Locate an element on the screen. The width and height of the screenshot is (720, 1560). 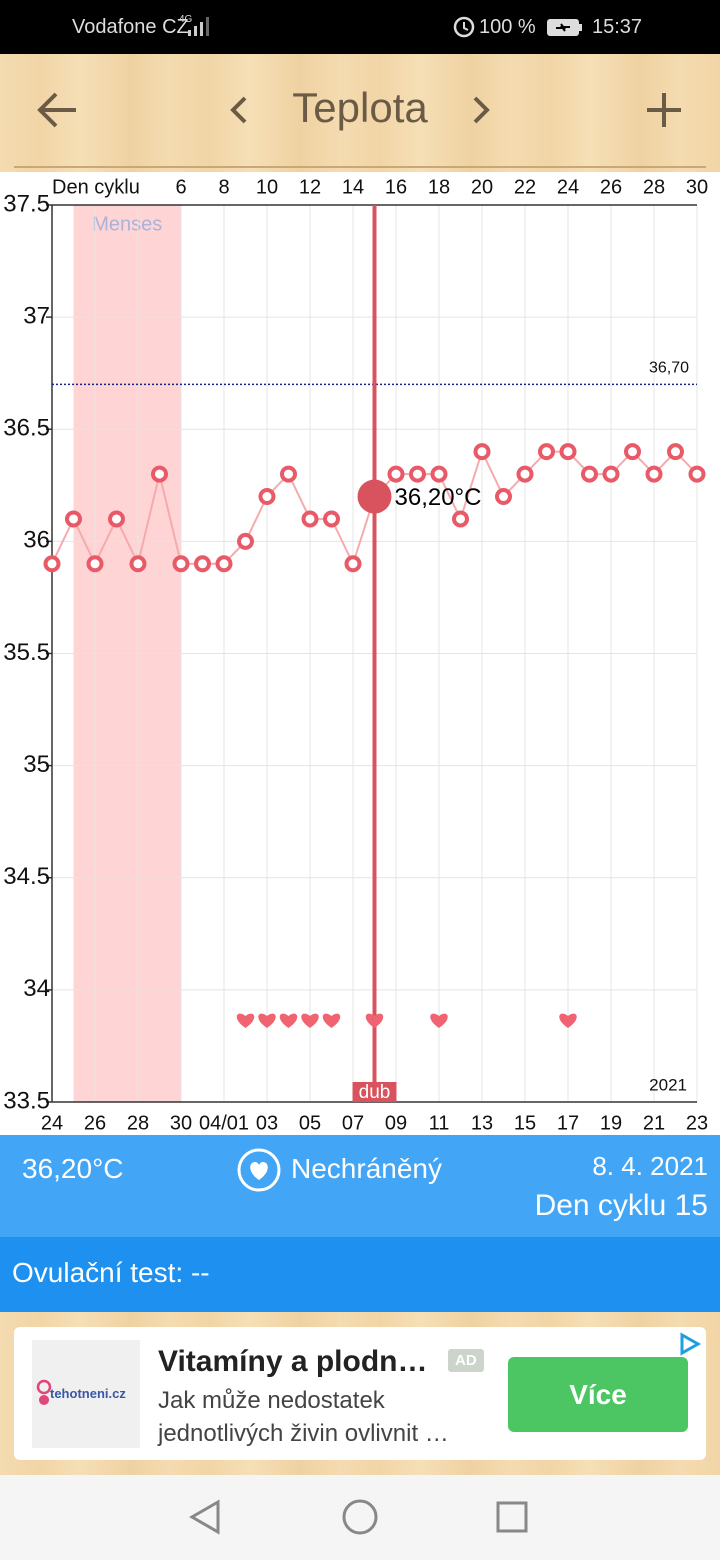
add-button is located at coordinates (664, 110).